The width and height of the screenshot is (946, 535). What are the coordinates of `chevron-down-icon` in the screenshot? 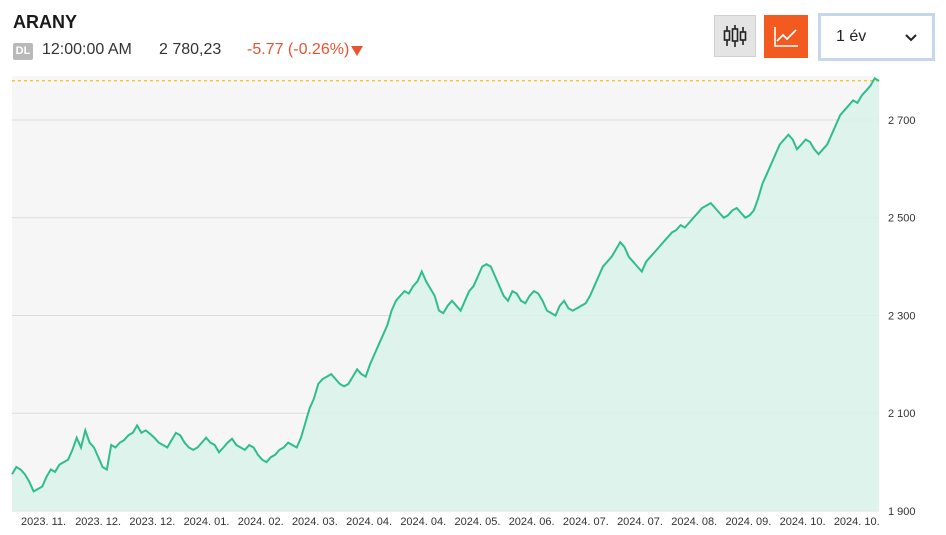 It's located at (911, 38).